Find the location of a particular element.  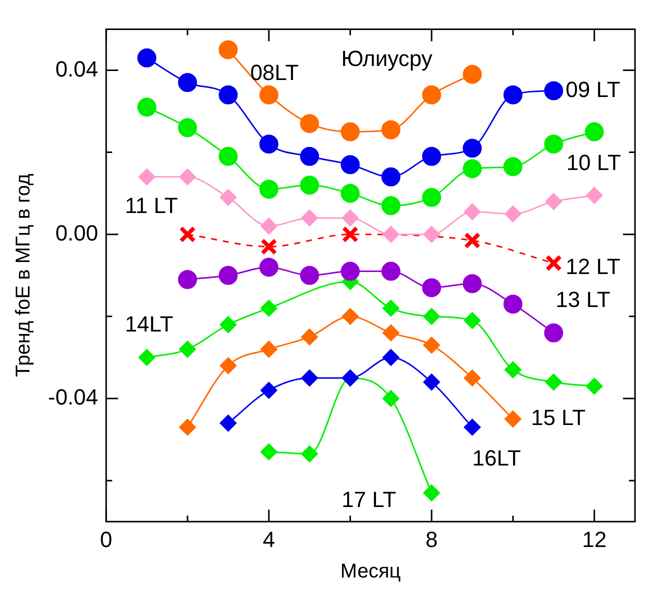

annotation: Юлиусру is located at coordinates (386, 59).